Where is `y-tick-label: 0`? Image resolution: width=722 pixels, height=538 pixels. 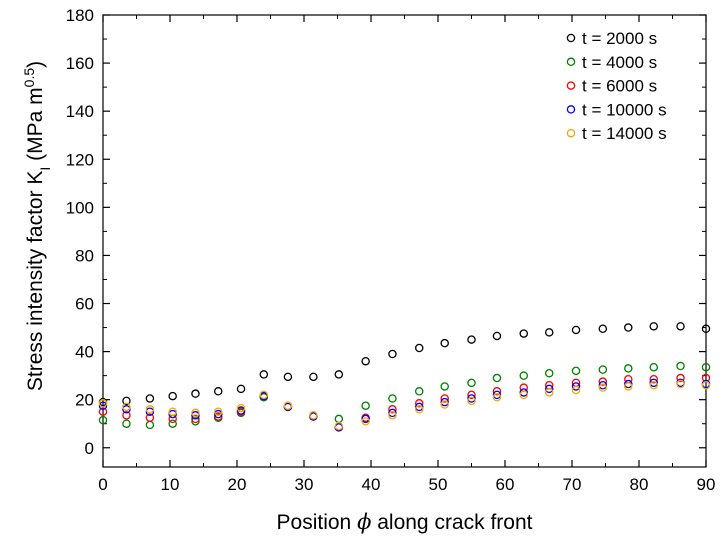
y-tick-label: 0 is located at coordinates (89, 448).